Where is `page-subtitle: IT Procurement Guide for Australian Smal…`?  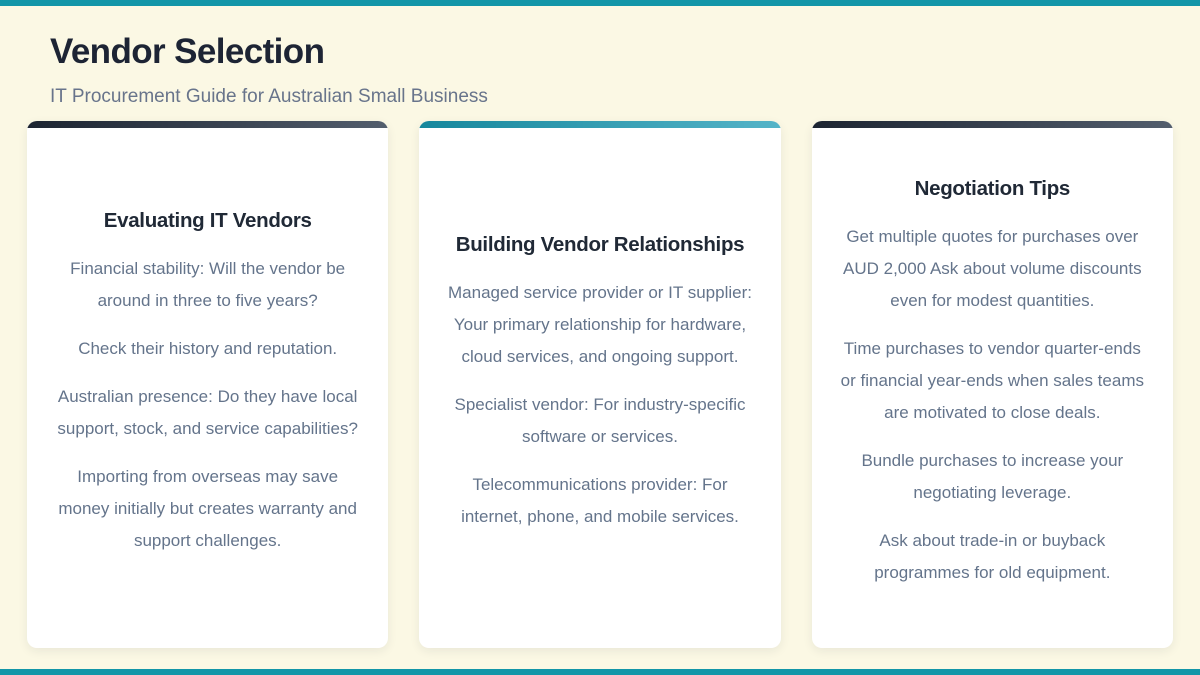 page-subtitle: IT Procurement Guide for Australian Smal… is located at coordinates (269, 96).